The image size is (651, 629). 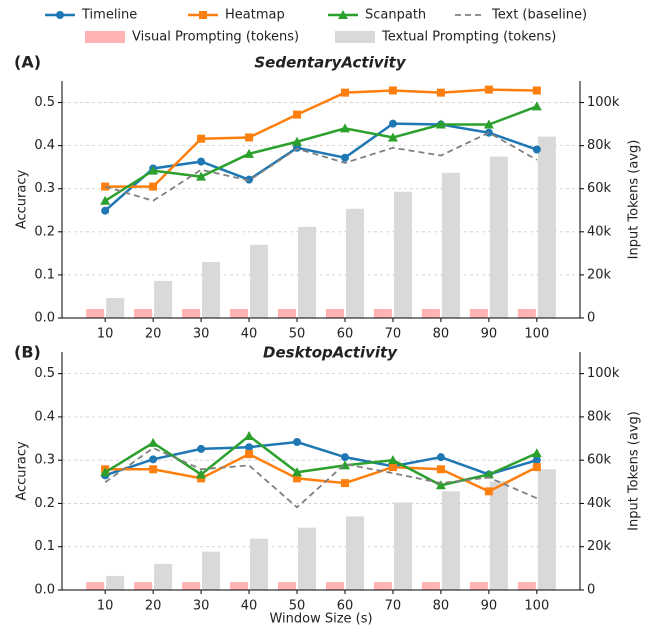 I want to click on y-tick-label: 0.5, so click(x=44, y=373).